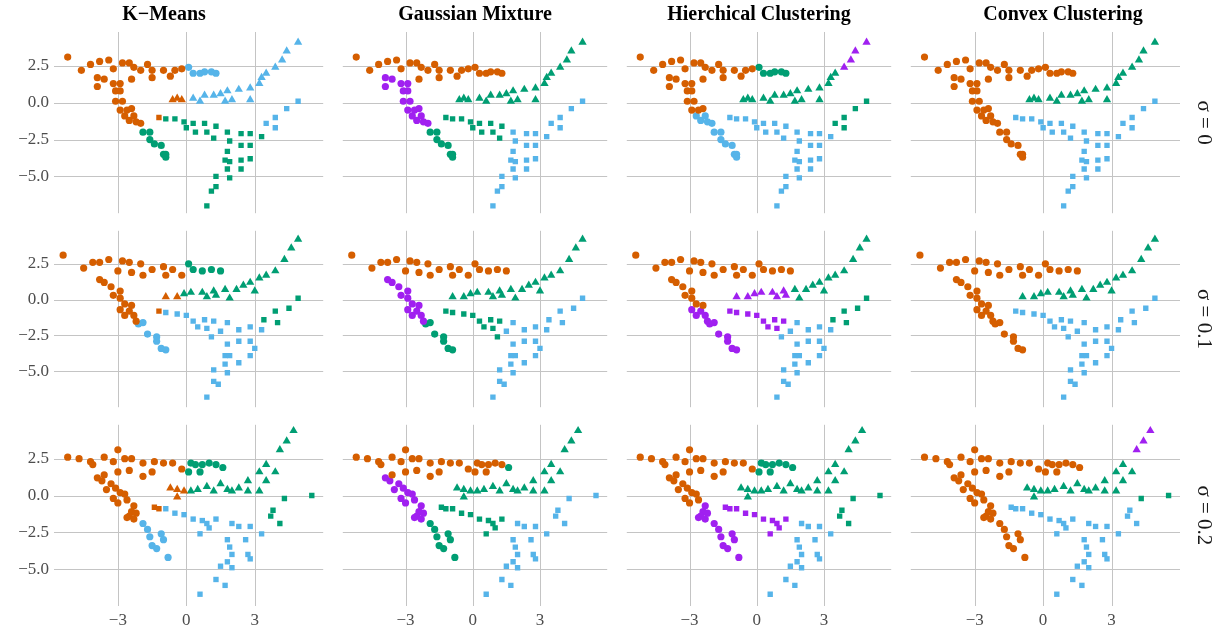 This screenshot has height=642, width=1218. I want to click on y2-axis-title: σ = 0.2, so click(1204, 515).